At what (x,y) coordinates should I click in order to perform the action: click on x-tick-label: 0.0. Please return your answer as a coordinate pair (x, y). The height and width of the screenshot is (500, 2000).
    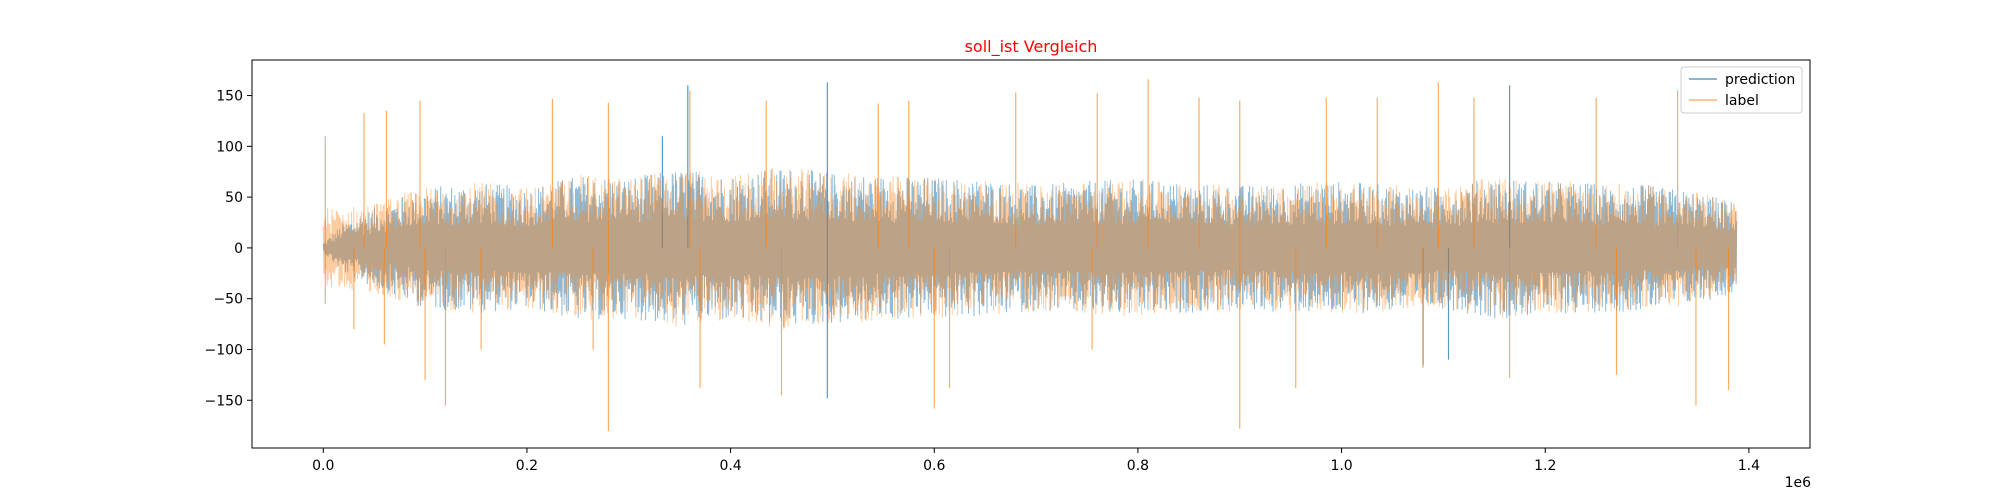
    Looking at the image, I should click on (323, 466).